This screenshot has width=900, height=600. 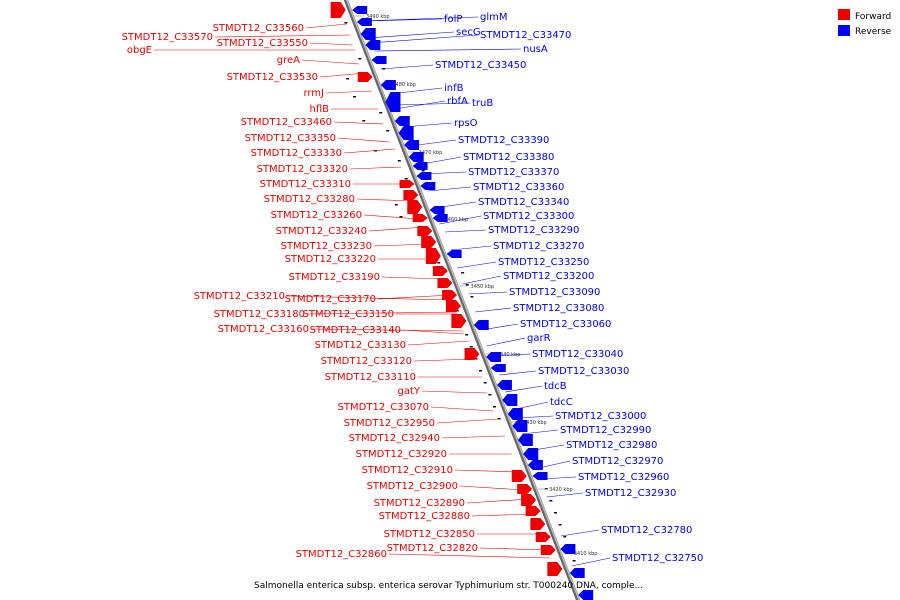 What do you see at coordinates (419, 503) in the screenshot?
I see `forward-gene-label: STMDT12_C32890` at bounding box center [419, 503].